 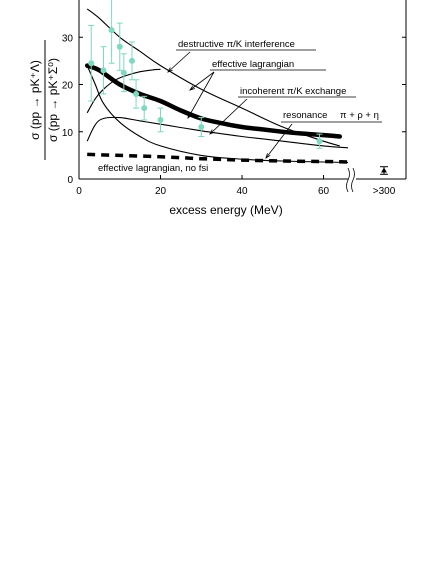 I want to click on break-tick-label: >300, so click(x=384, y=191).